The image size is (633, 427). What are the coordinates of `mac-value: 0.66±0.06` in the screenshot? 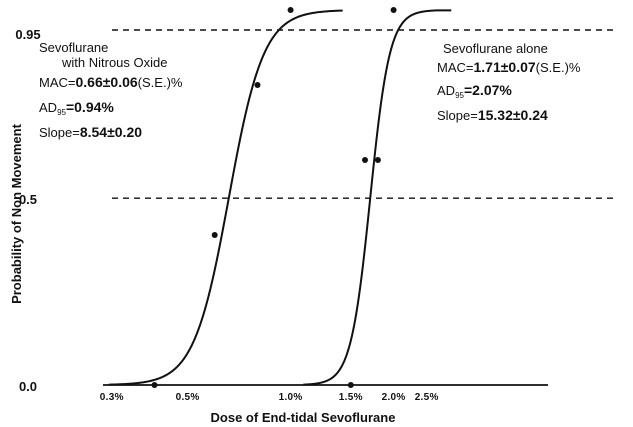 It's located at (106, 82).